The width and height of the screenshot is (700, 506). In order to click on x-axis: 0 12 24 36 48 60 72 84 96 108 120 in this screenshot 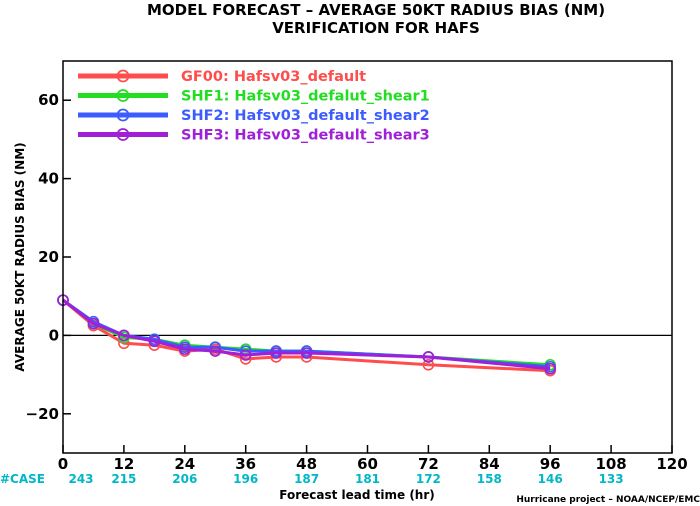, I will do `click(373, 459)`.